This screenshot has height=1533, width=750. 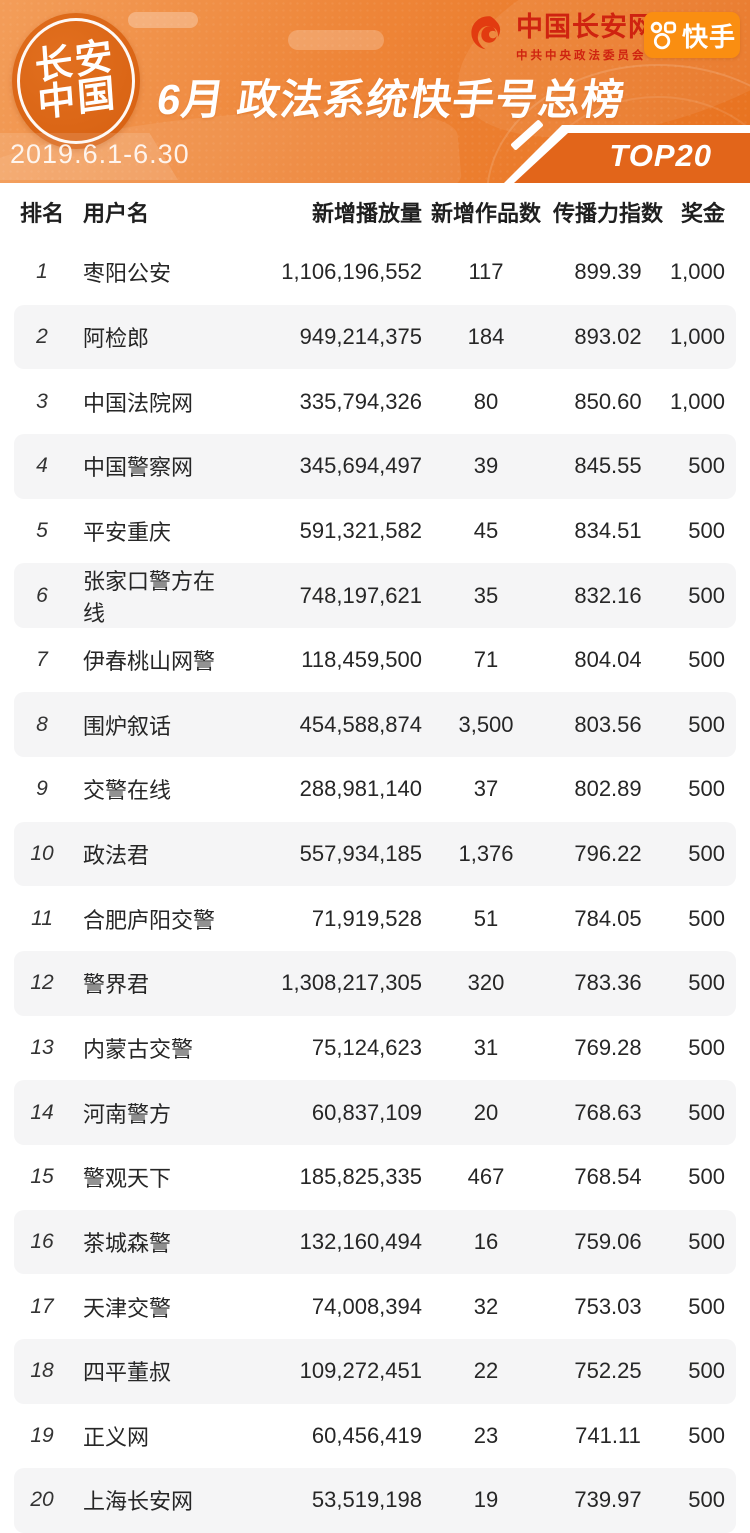 What do you see at coordinates (116, 856) in the screenshot?
I see `username-cell: 政法君` at bounding box center [116, 856].